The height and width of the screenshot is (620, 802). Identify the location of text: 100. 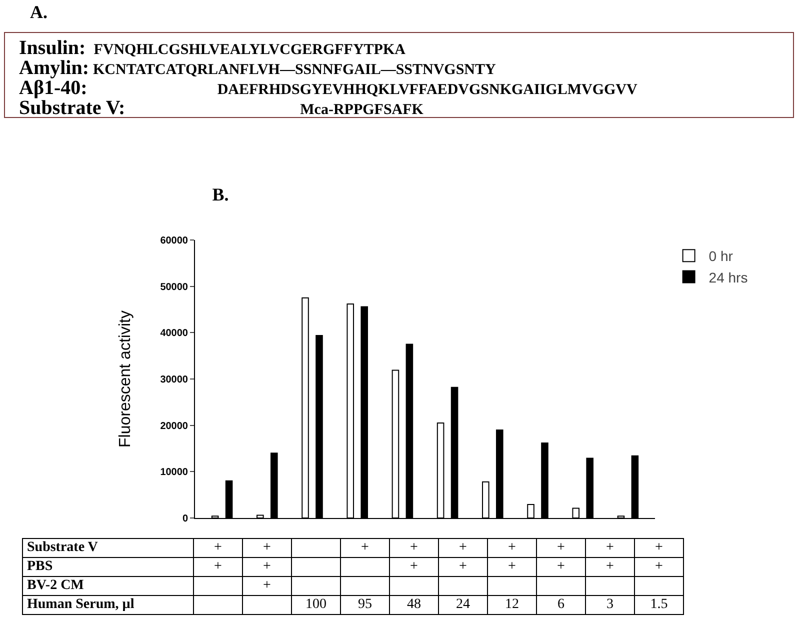
(316, 604).